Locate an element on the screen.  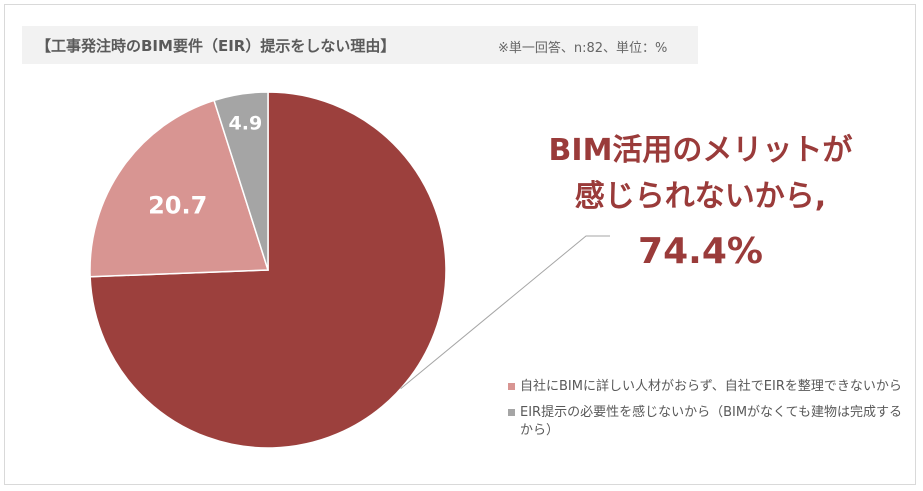
callout-line-2: 感じられないから, is located at coordinates (700, 196).